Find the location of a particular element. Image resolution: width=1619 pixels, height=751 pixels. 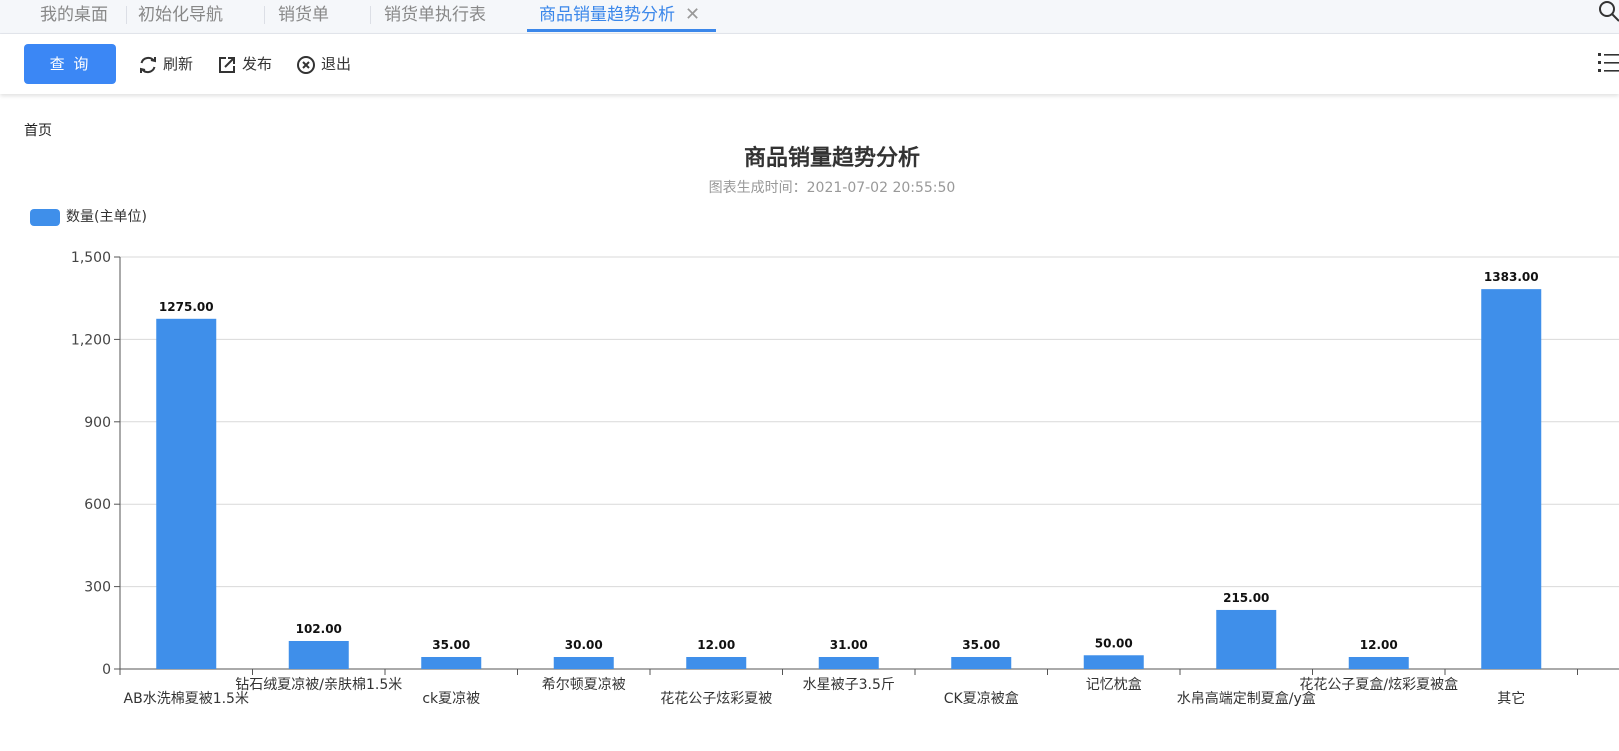

exit-label: 退出 is located at coordinates (336, 64).